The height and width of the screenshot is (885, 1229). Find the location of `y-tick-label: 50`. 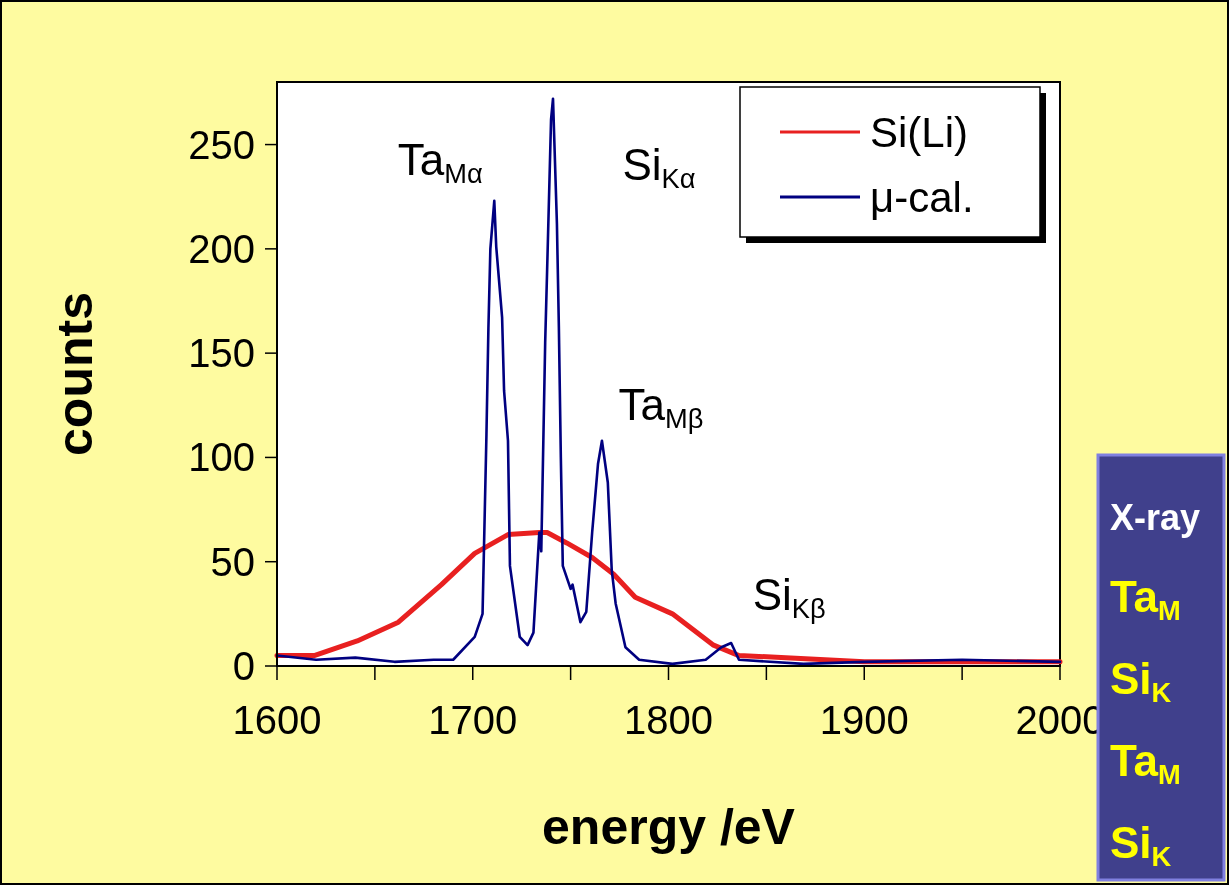

y-tick-label: 50 is located at coordinates (232, 561).